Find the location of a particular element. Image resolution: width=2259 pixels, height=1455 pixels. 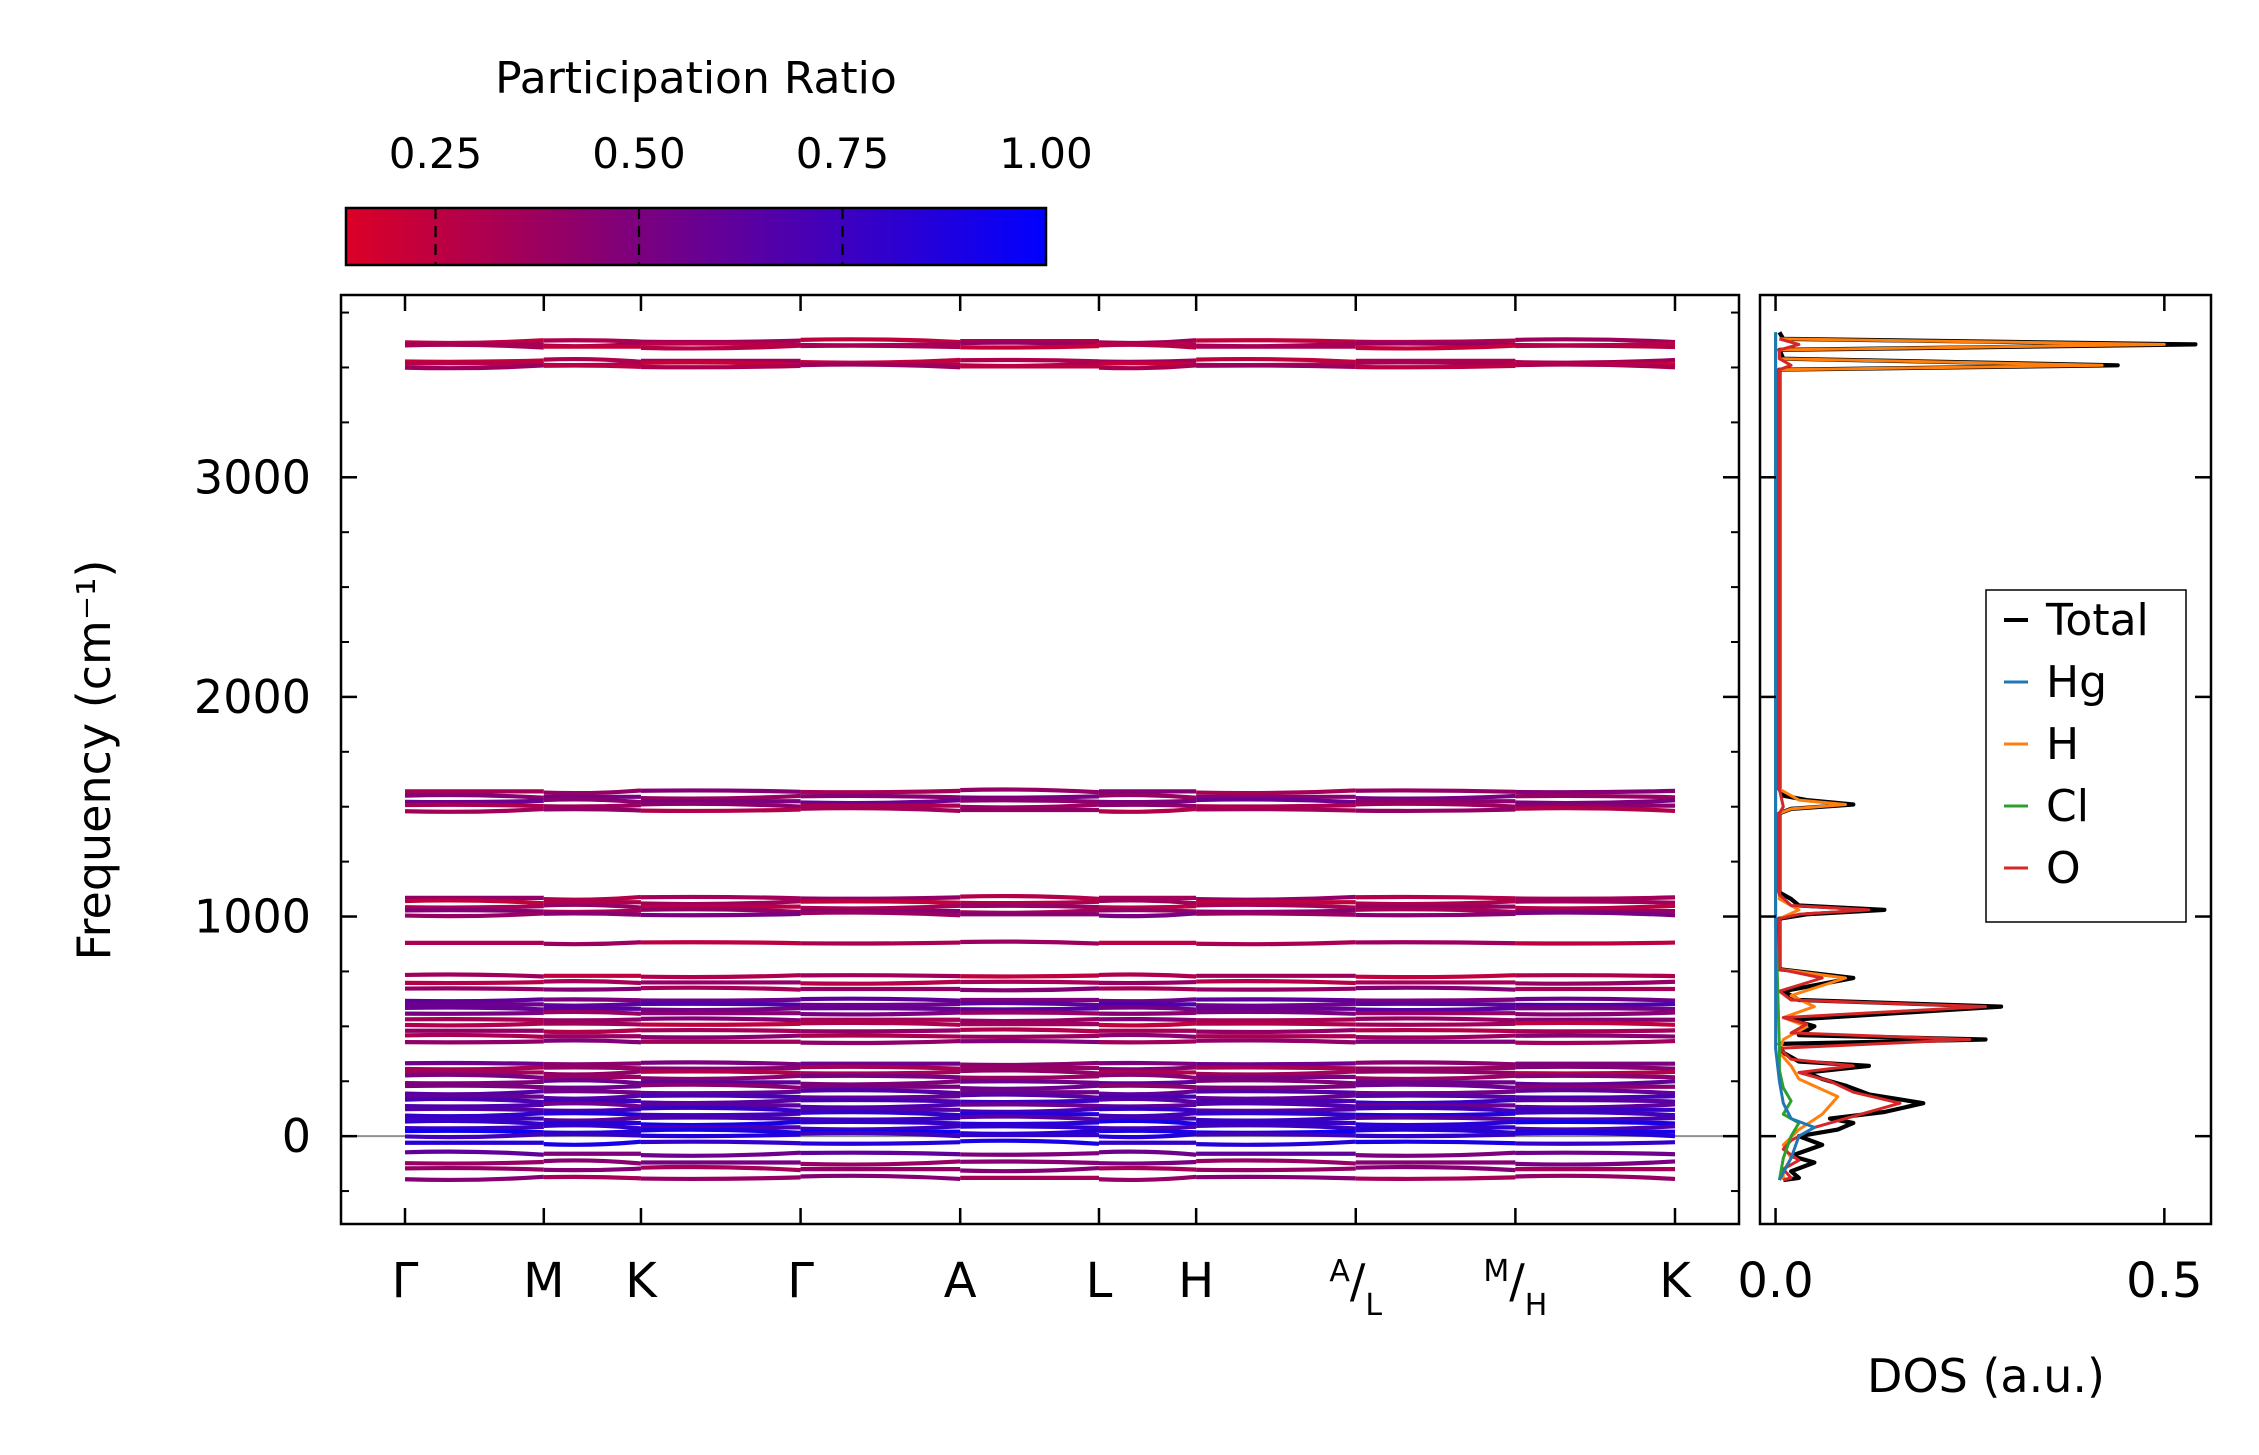

x-tick-label-bottom: H is located at coordinates (1536, 1305).